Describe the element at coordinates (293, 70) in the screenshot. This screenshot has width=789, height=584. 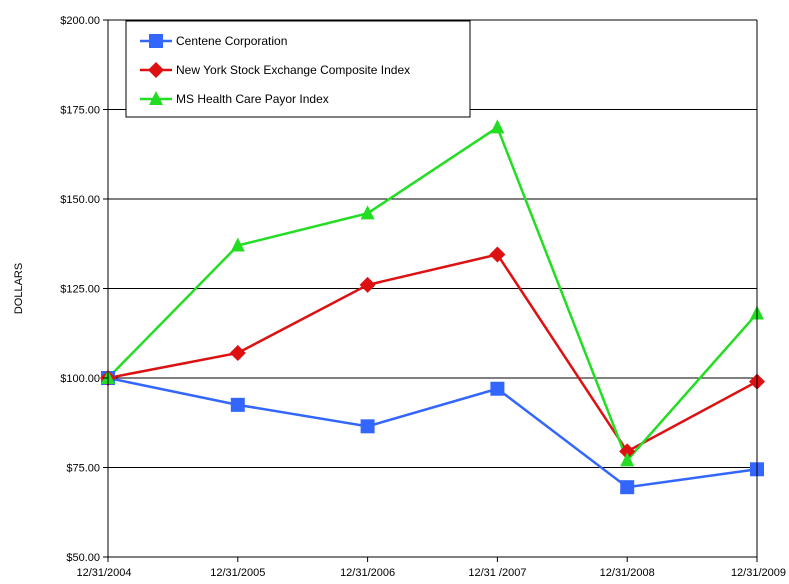
I see `legend-label: New York Stock Exchange Composite Index` at that location.